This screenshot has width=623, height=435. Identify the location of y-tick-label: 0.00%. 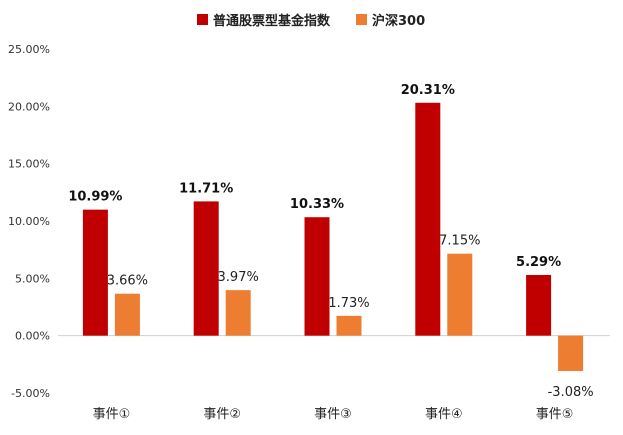
(32, 336).